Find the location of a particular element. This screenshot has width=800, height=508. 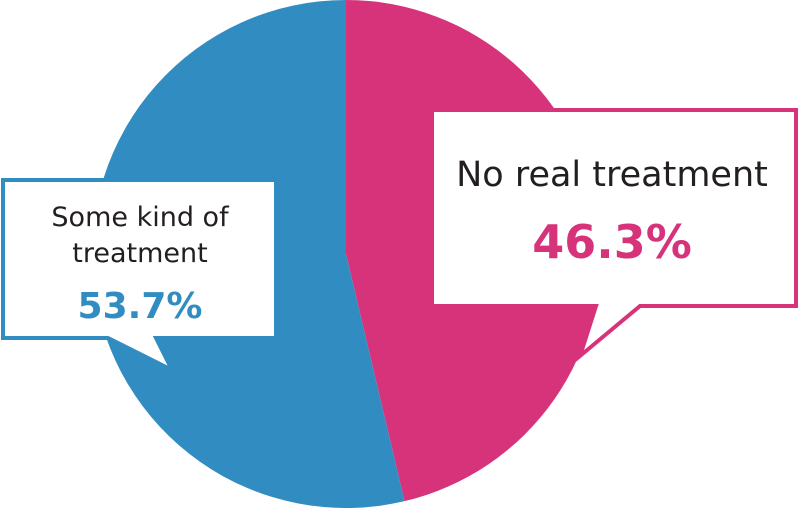

callout-label-some-kind-of-treatment-line2: treatment is located at coordinates (139, 253).